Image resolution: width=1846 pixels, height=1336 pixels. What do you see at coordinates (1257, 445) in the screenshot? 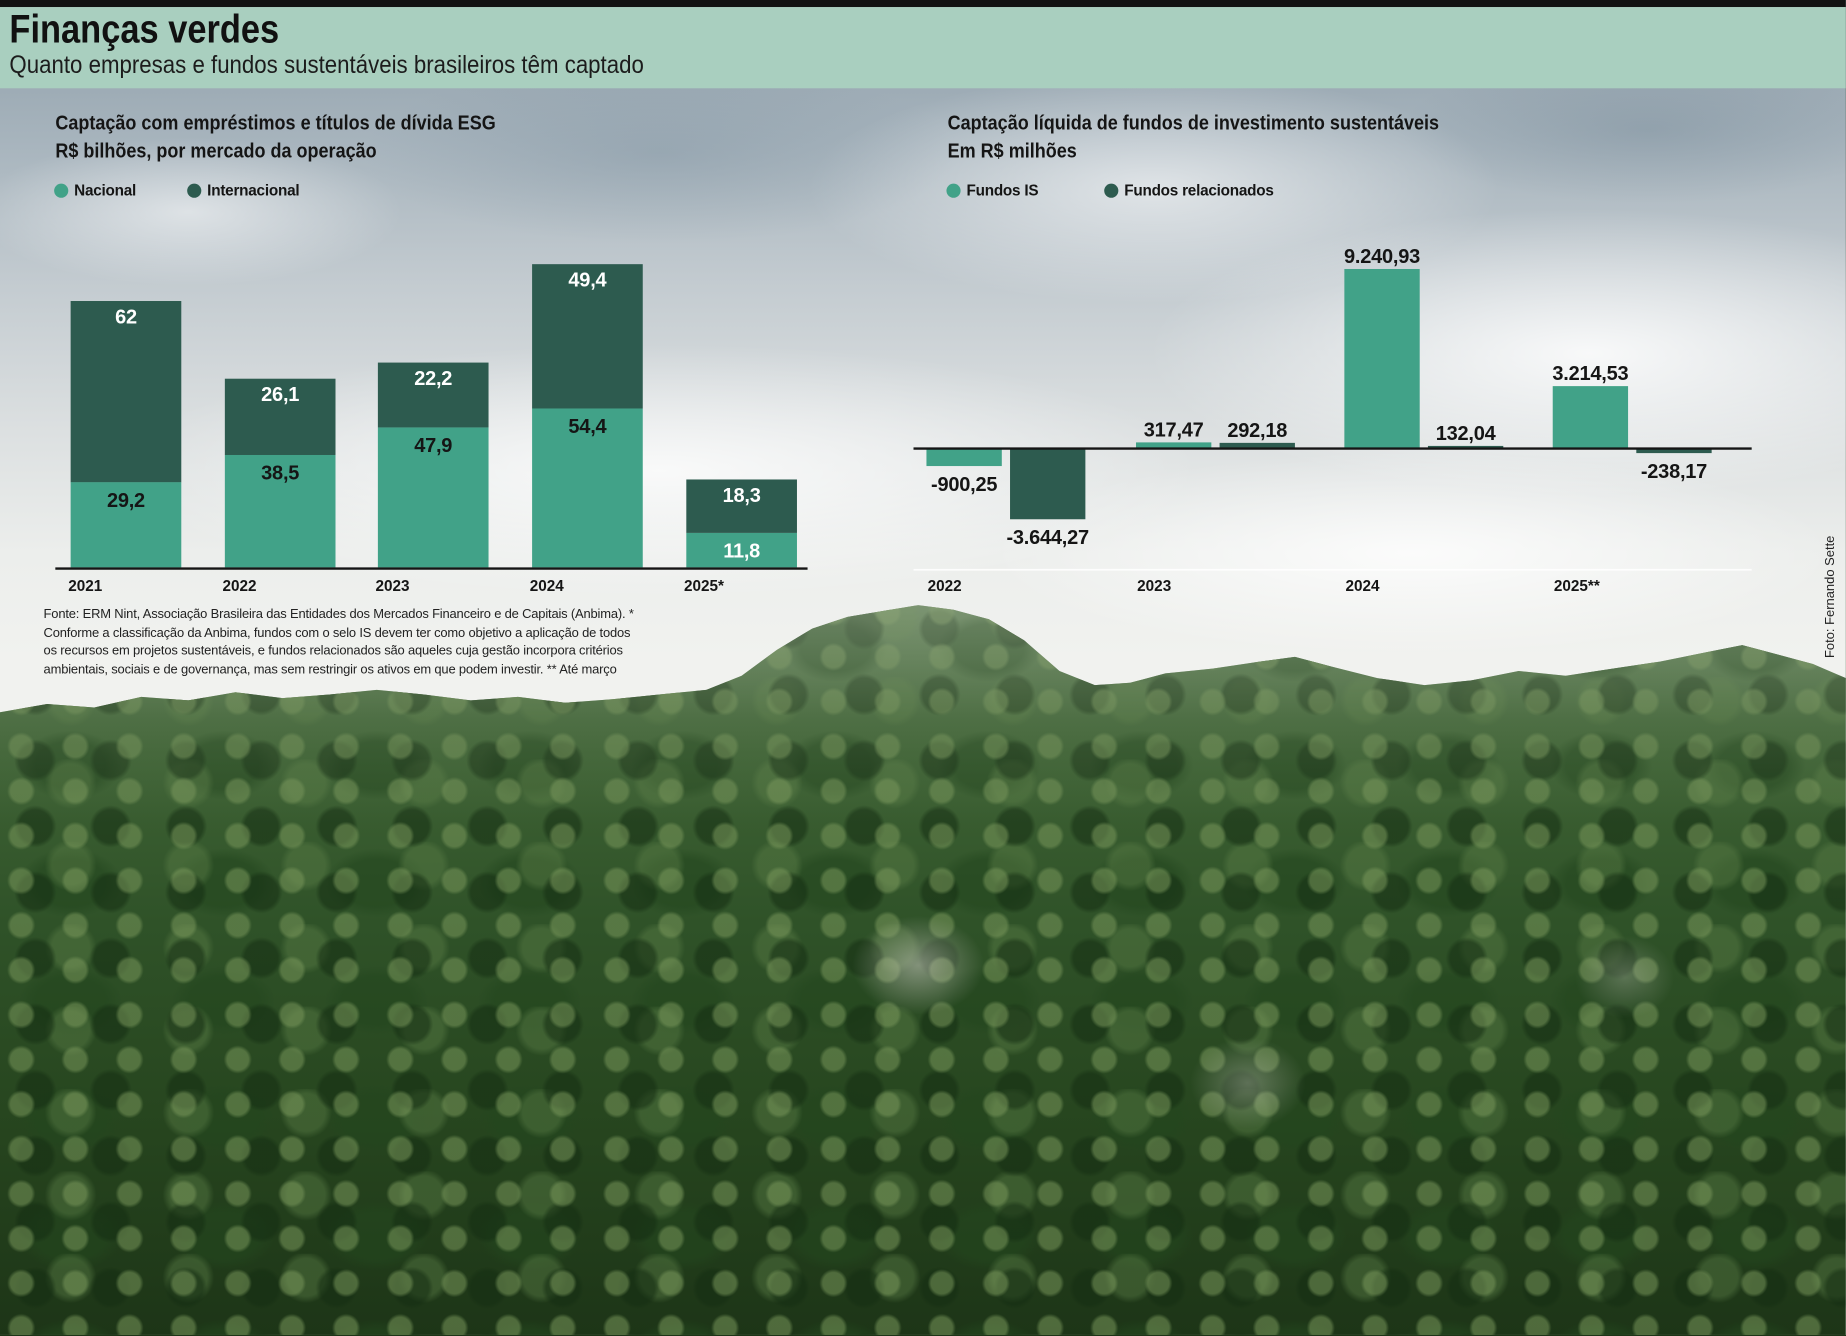
I see `bar-fundos-relacionados-2023` at bounding box center [1257, 445].